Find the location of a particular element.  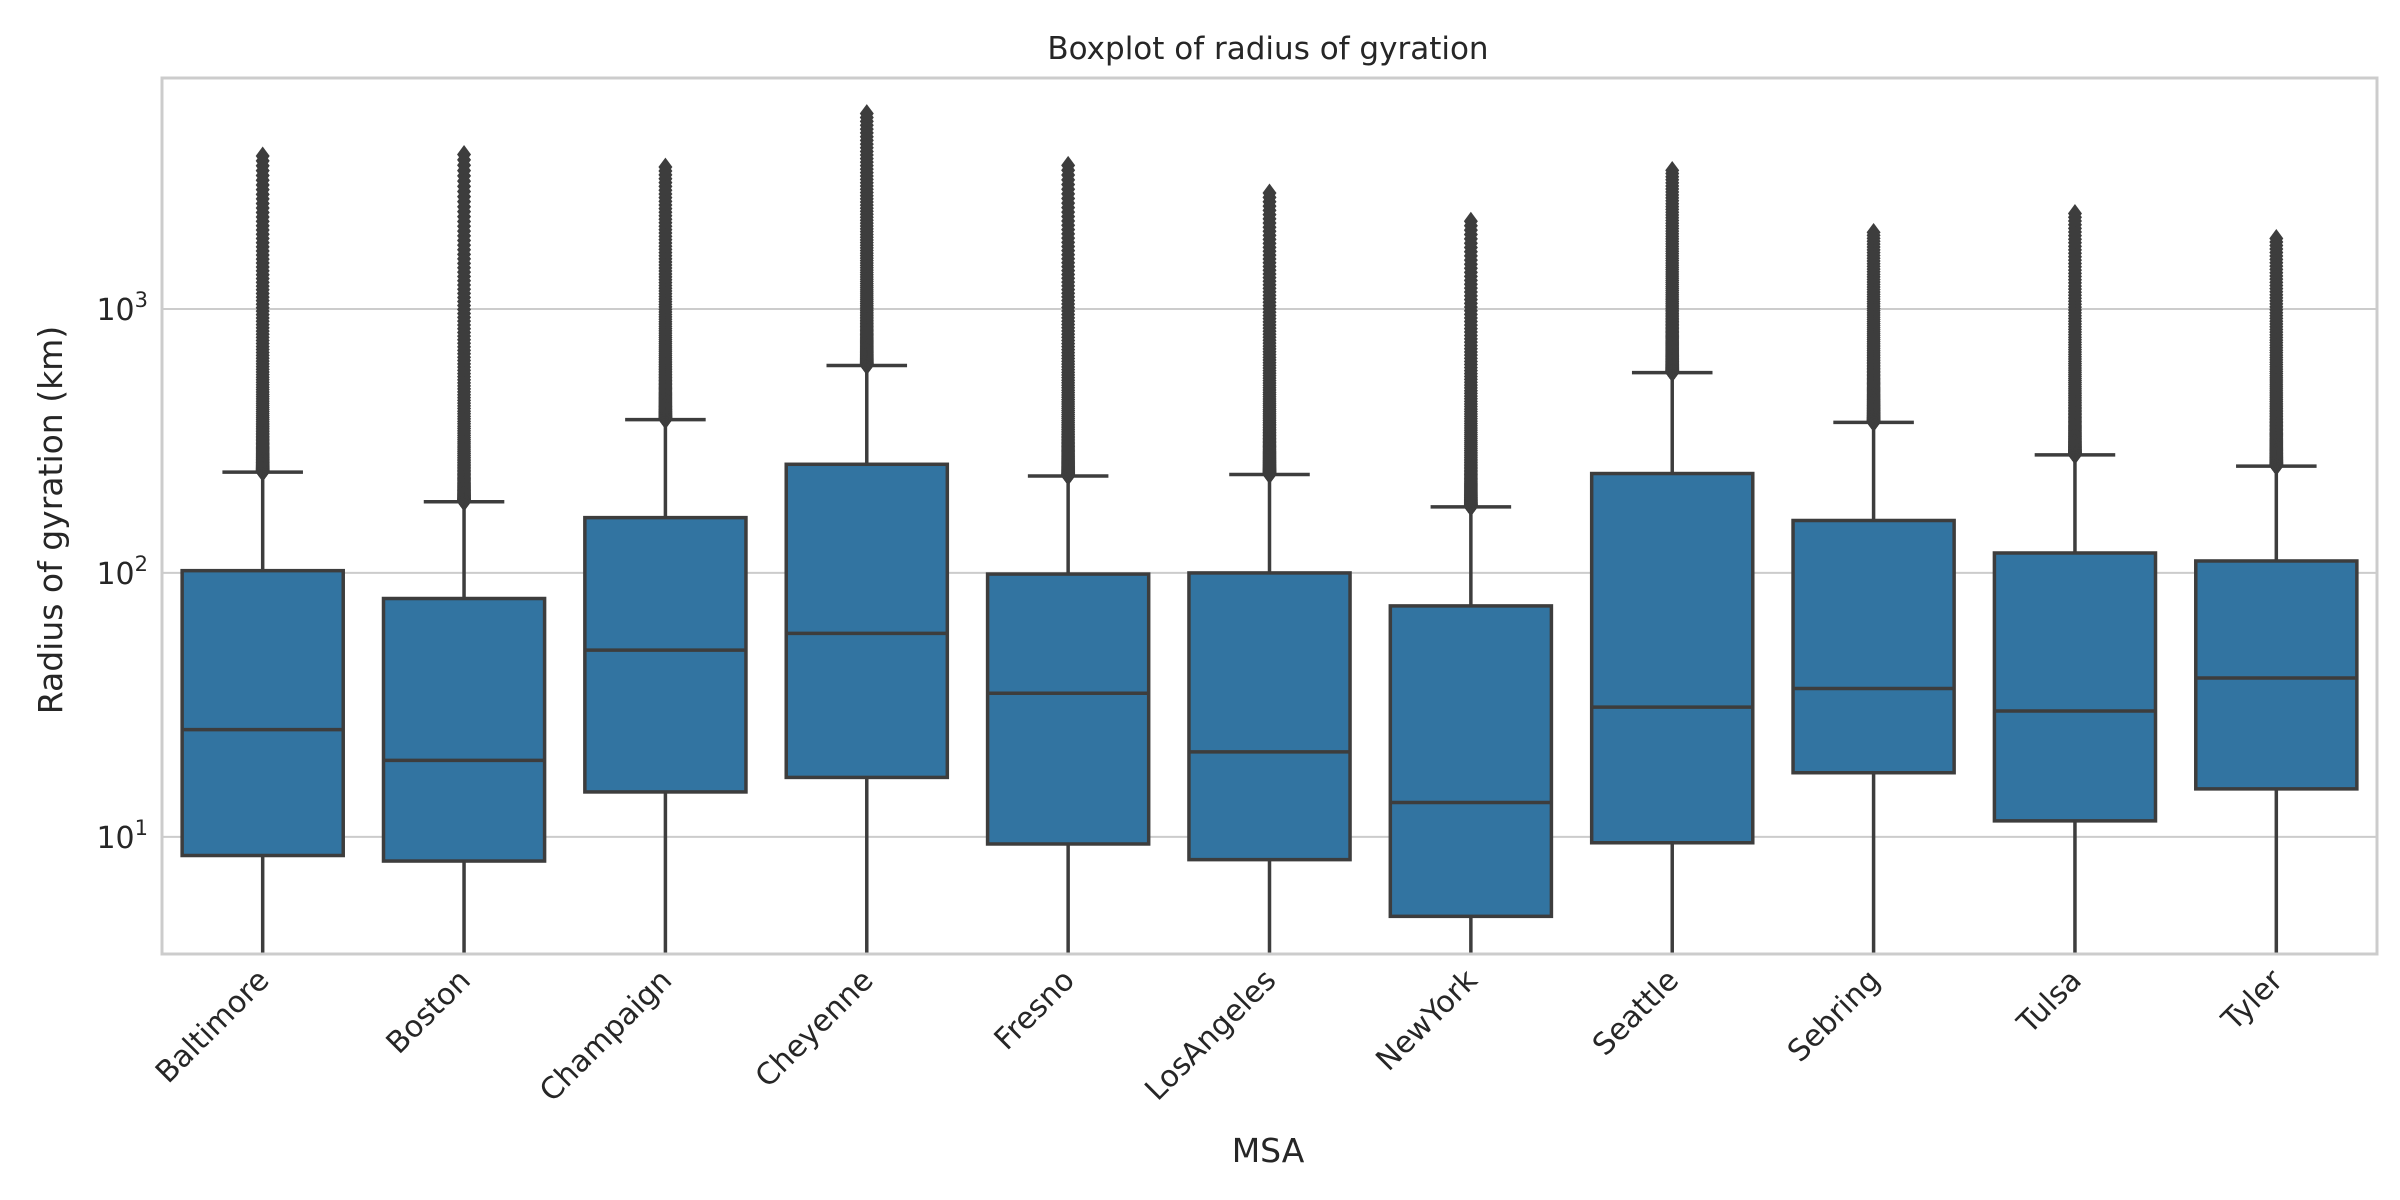

y-tick-label: 10¹ is located at coordinates (122, 836).